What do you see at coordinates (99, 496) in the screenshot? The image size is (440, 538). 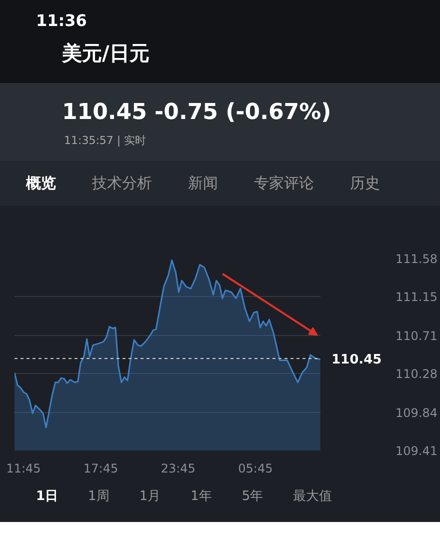 I see `text: 1周` at bounding box center [99, 496].